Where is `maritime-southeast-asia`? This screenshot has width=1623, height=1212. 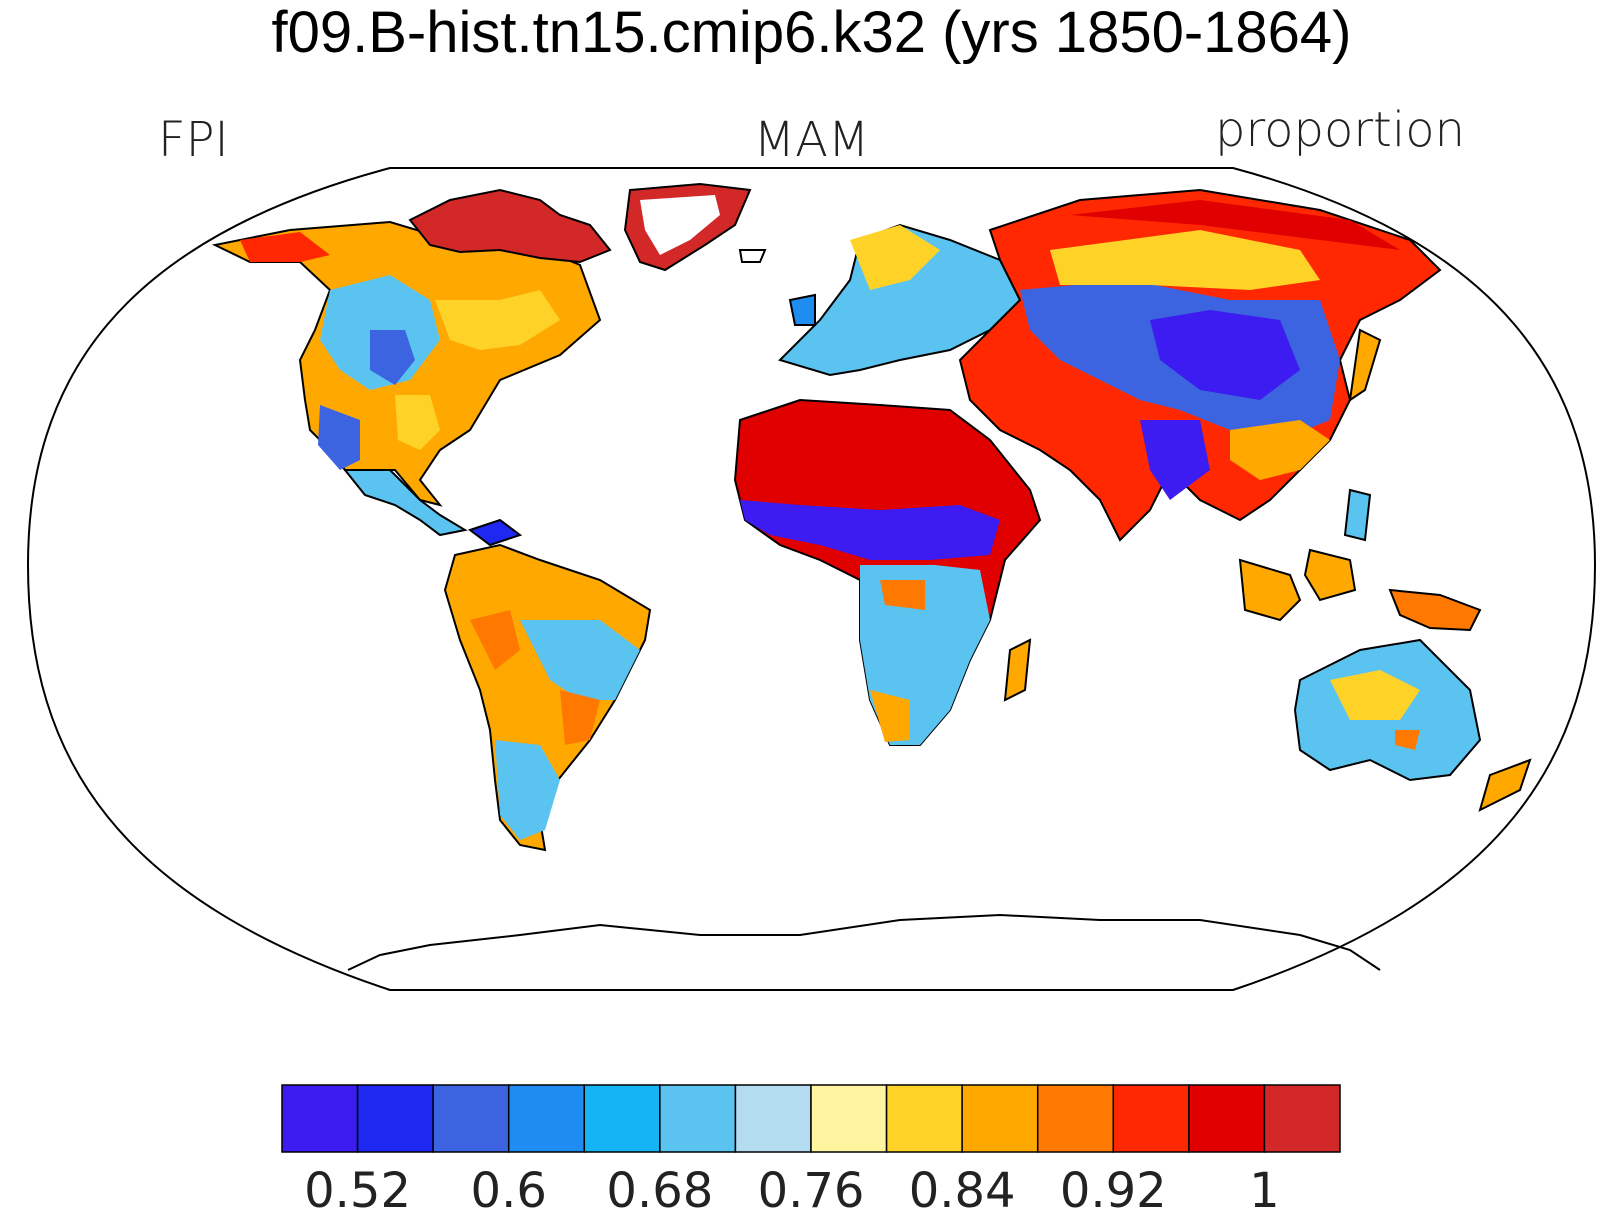 maritime-southeast-asia is located at coordinates (1360, 560).